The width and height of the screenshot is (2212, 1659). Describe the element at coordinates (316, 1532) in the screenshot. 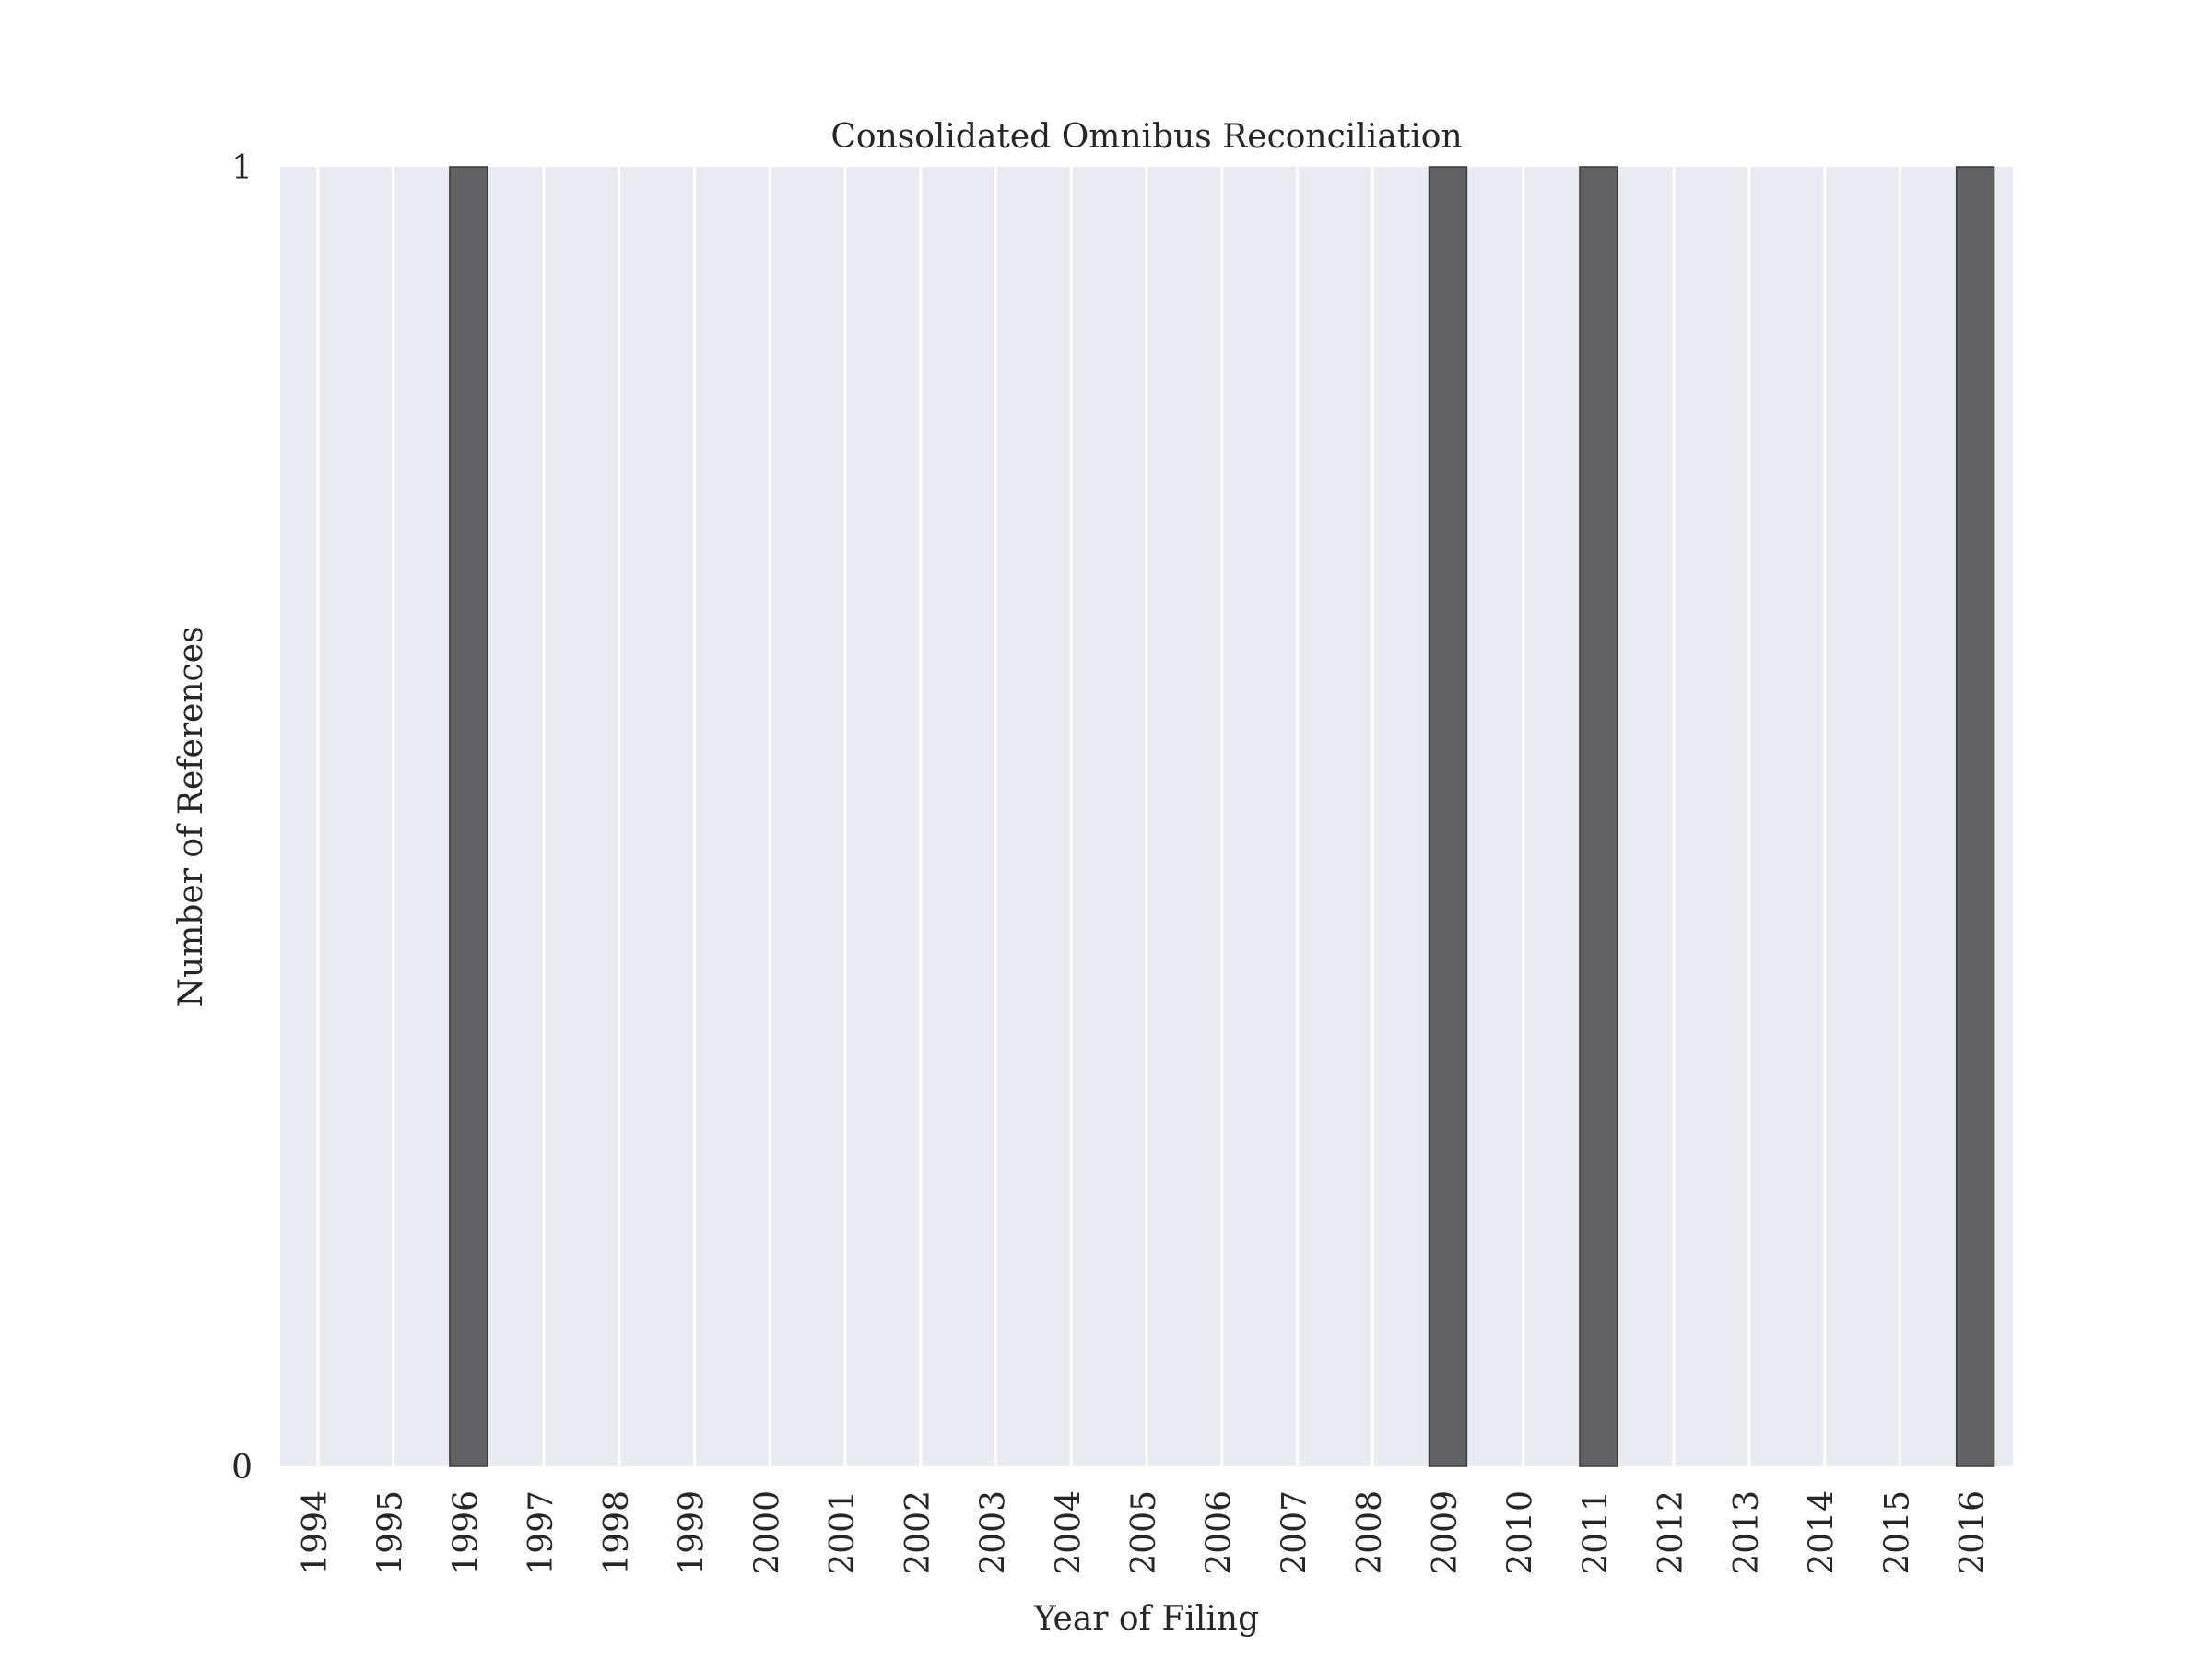

I see `x-tick-label-1994: 1994` at that location.